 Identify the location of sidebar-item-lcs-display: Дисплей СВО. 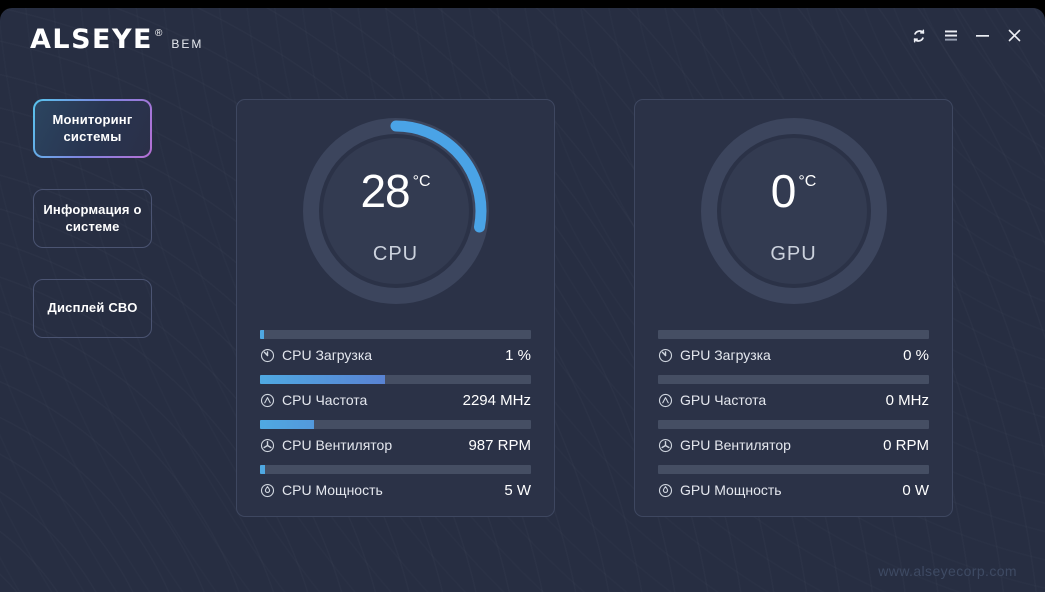
(92, 308).